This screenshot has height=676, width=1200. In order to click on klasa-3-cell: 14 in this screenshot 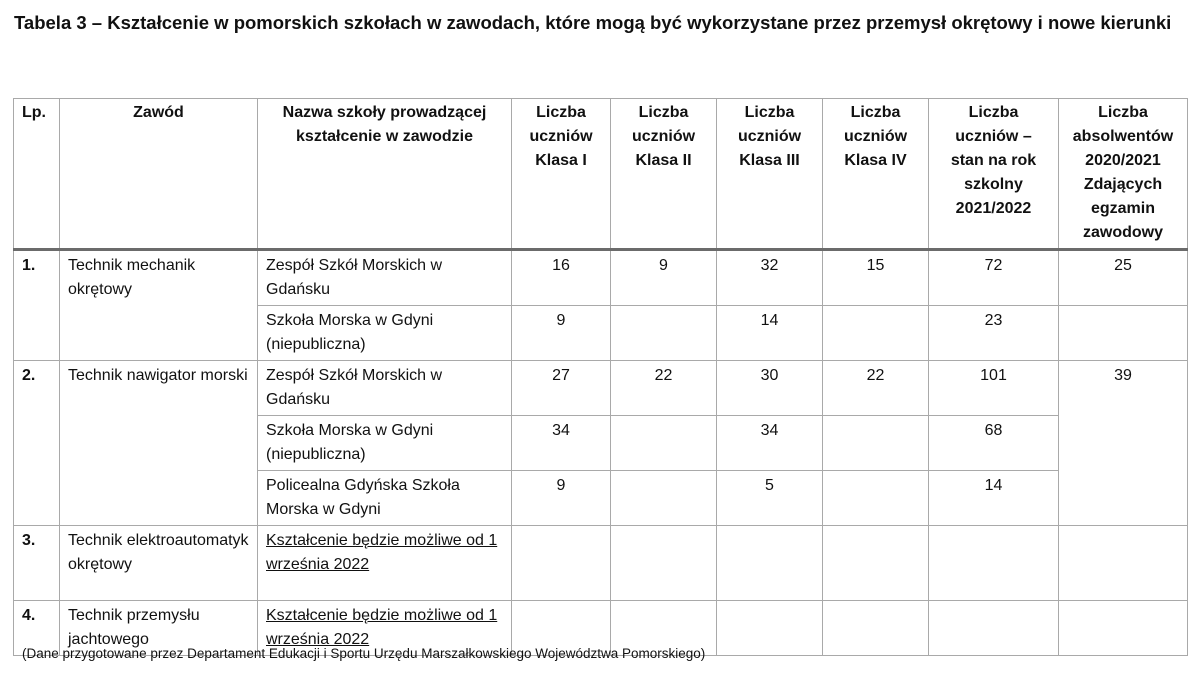, I will do `click(769, 333)`.